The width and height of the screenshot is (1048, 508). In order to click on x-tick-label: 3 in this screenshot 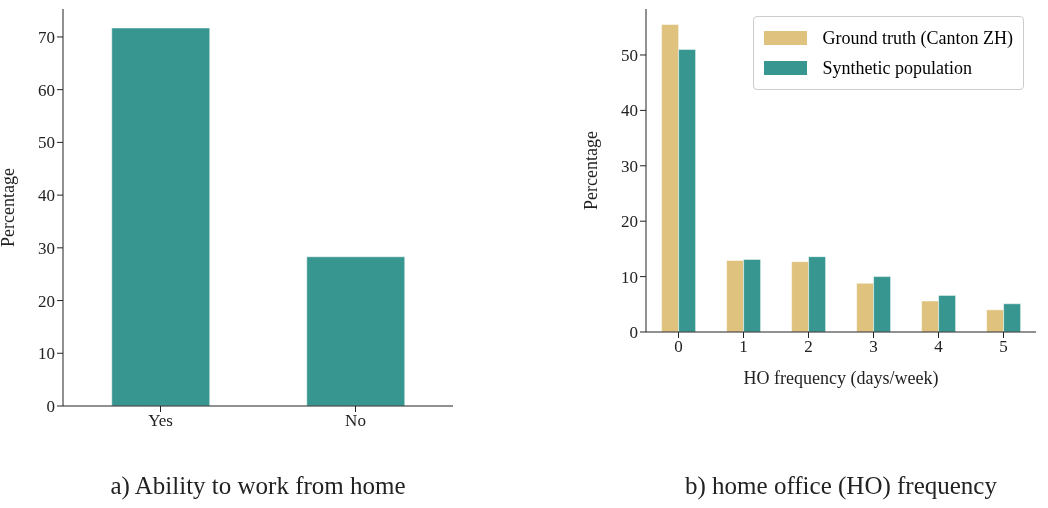, I will do `click(873, 347)`.